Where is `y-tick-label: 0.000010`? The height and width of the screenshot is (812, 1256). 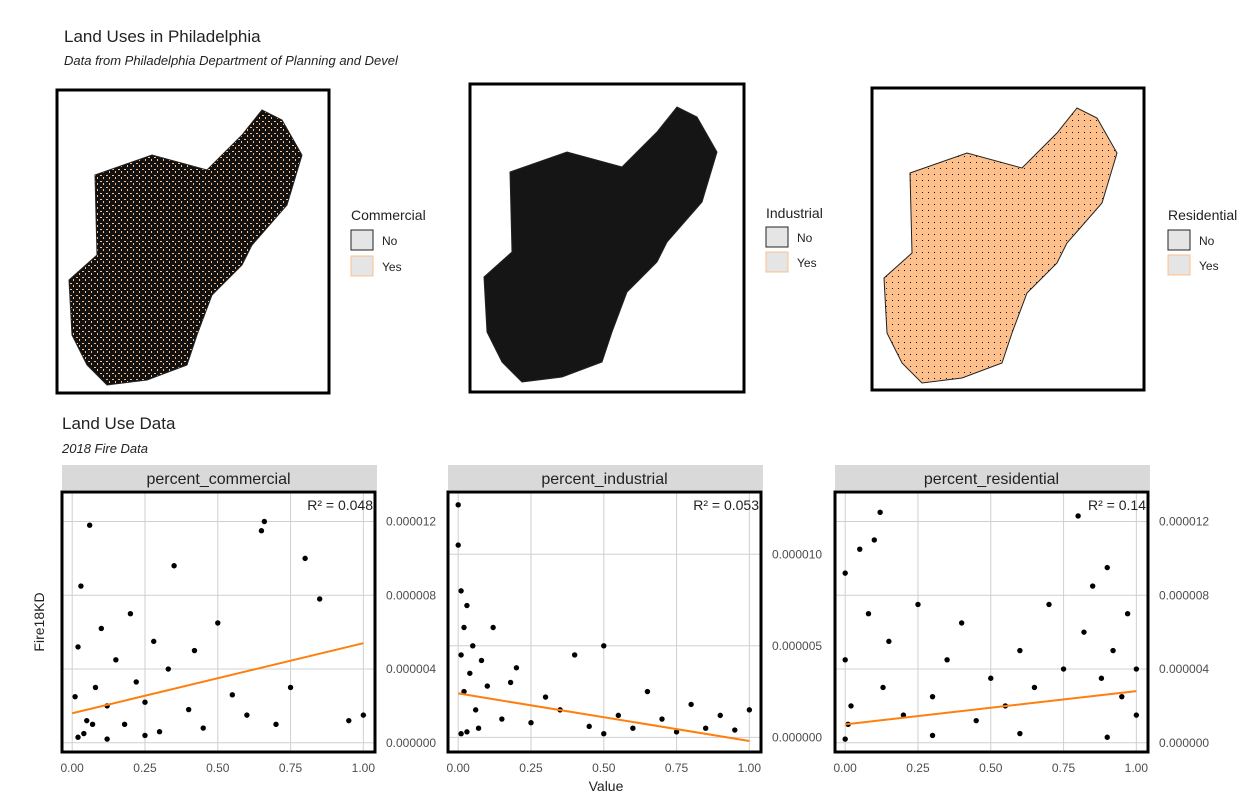
y-tick-label: 0.000010 is located at coordinates (797, 554).